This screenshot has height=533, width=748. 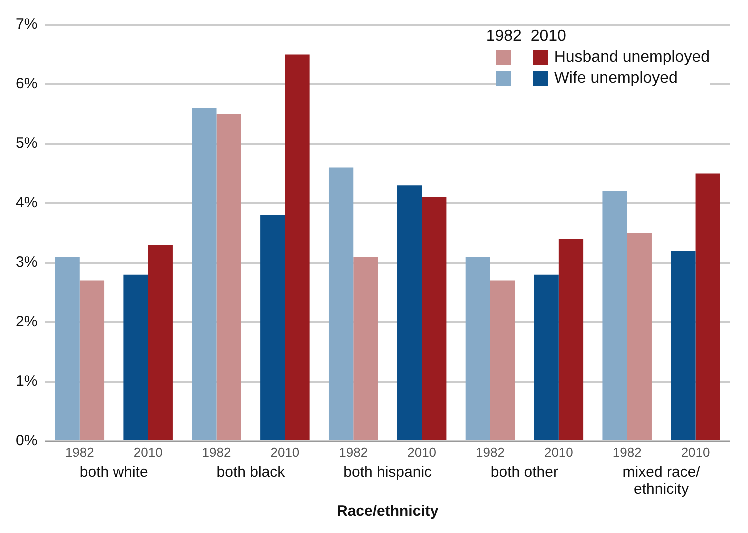 I want to click on text: both black, so click(x=251, y=473).